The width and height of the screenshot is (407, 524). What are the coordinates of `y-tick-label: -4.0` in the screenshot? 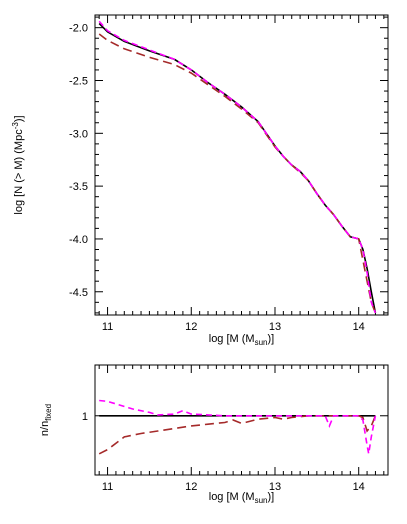 It's located at (78, 240).